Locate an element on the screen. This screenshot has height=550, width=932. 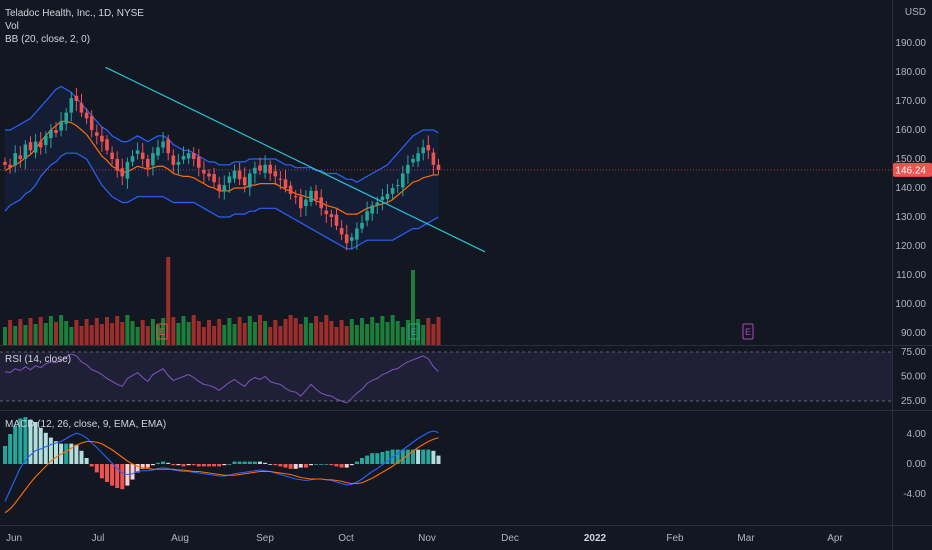
time-tick-label: 2022 is located at coordinates (595, 538).